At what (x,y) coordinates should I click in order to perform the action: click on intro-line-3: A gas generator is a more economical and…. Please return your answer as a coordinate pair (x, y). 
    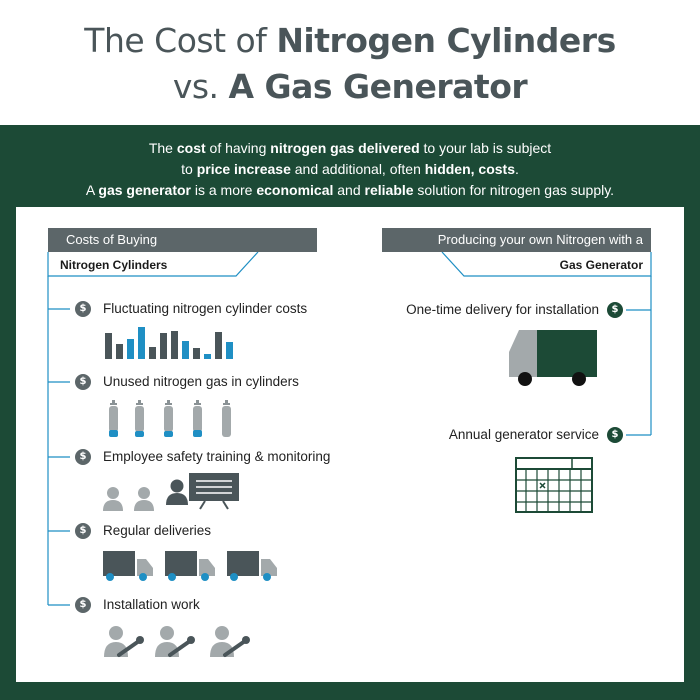
    Looking at the image, I should click on (350, 190).